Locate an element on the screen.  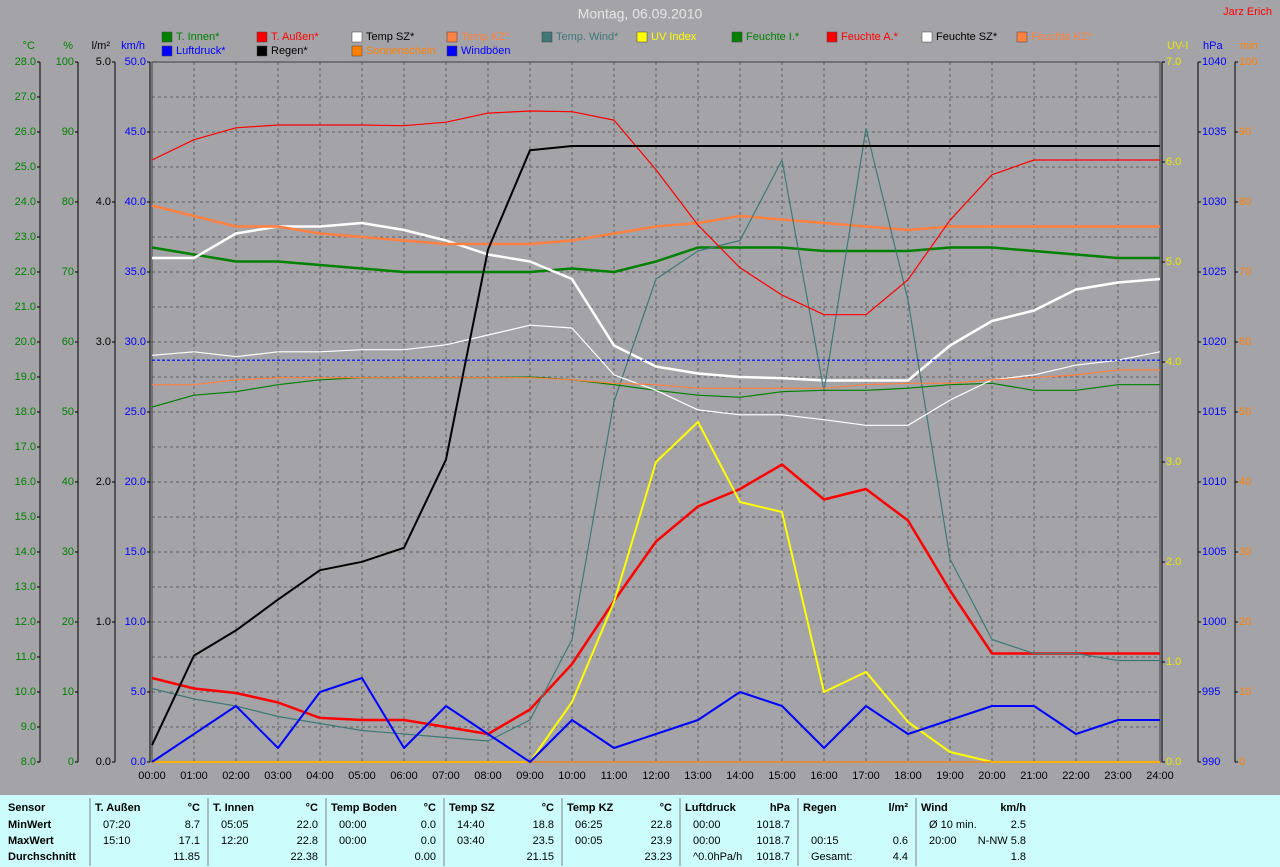
cell-time: 15:10 is located at coordinates (117, 841).